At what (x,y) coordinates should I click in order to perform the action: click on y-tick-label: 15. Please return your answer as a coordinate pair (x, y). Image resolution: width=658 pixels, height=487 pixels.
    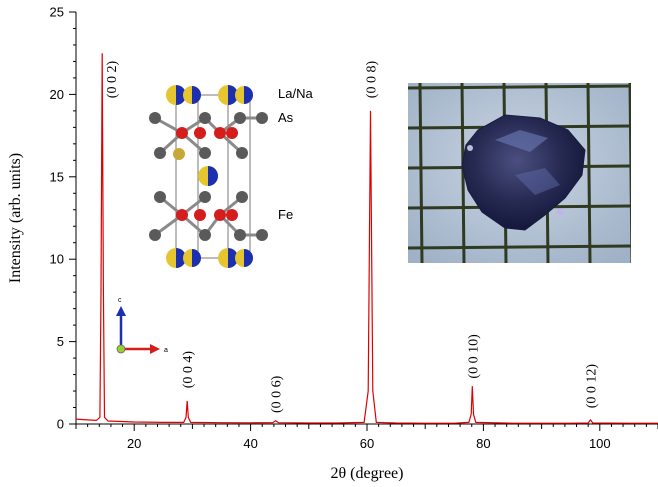
    Looking at the image, I should click on (57, 176).